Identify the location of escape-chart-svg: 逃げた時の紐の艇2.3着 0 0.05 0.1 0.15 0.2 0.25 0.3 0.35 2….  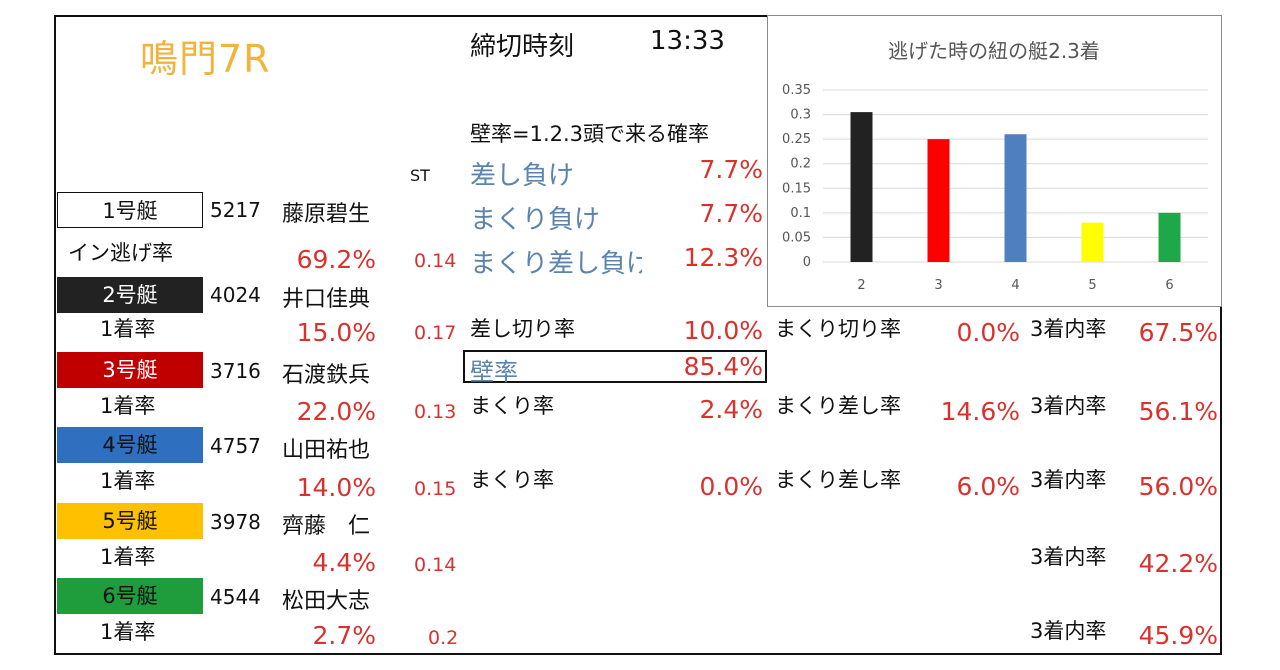
(995, 166).